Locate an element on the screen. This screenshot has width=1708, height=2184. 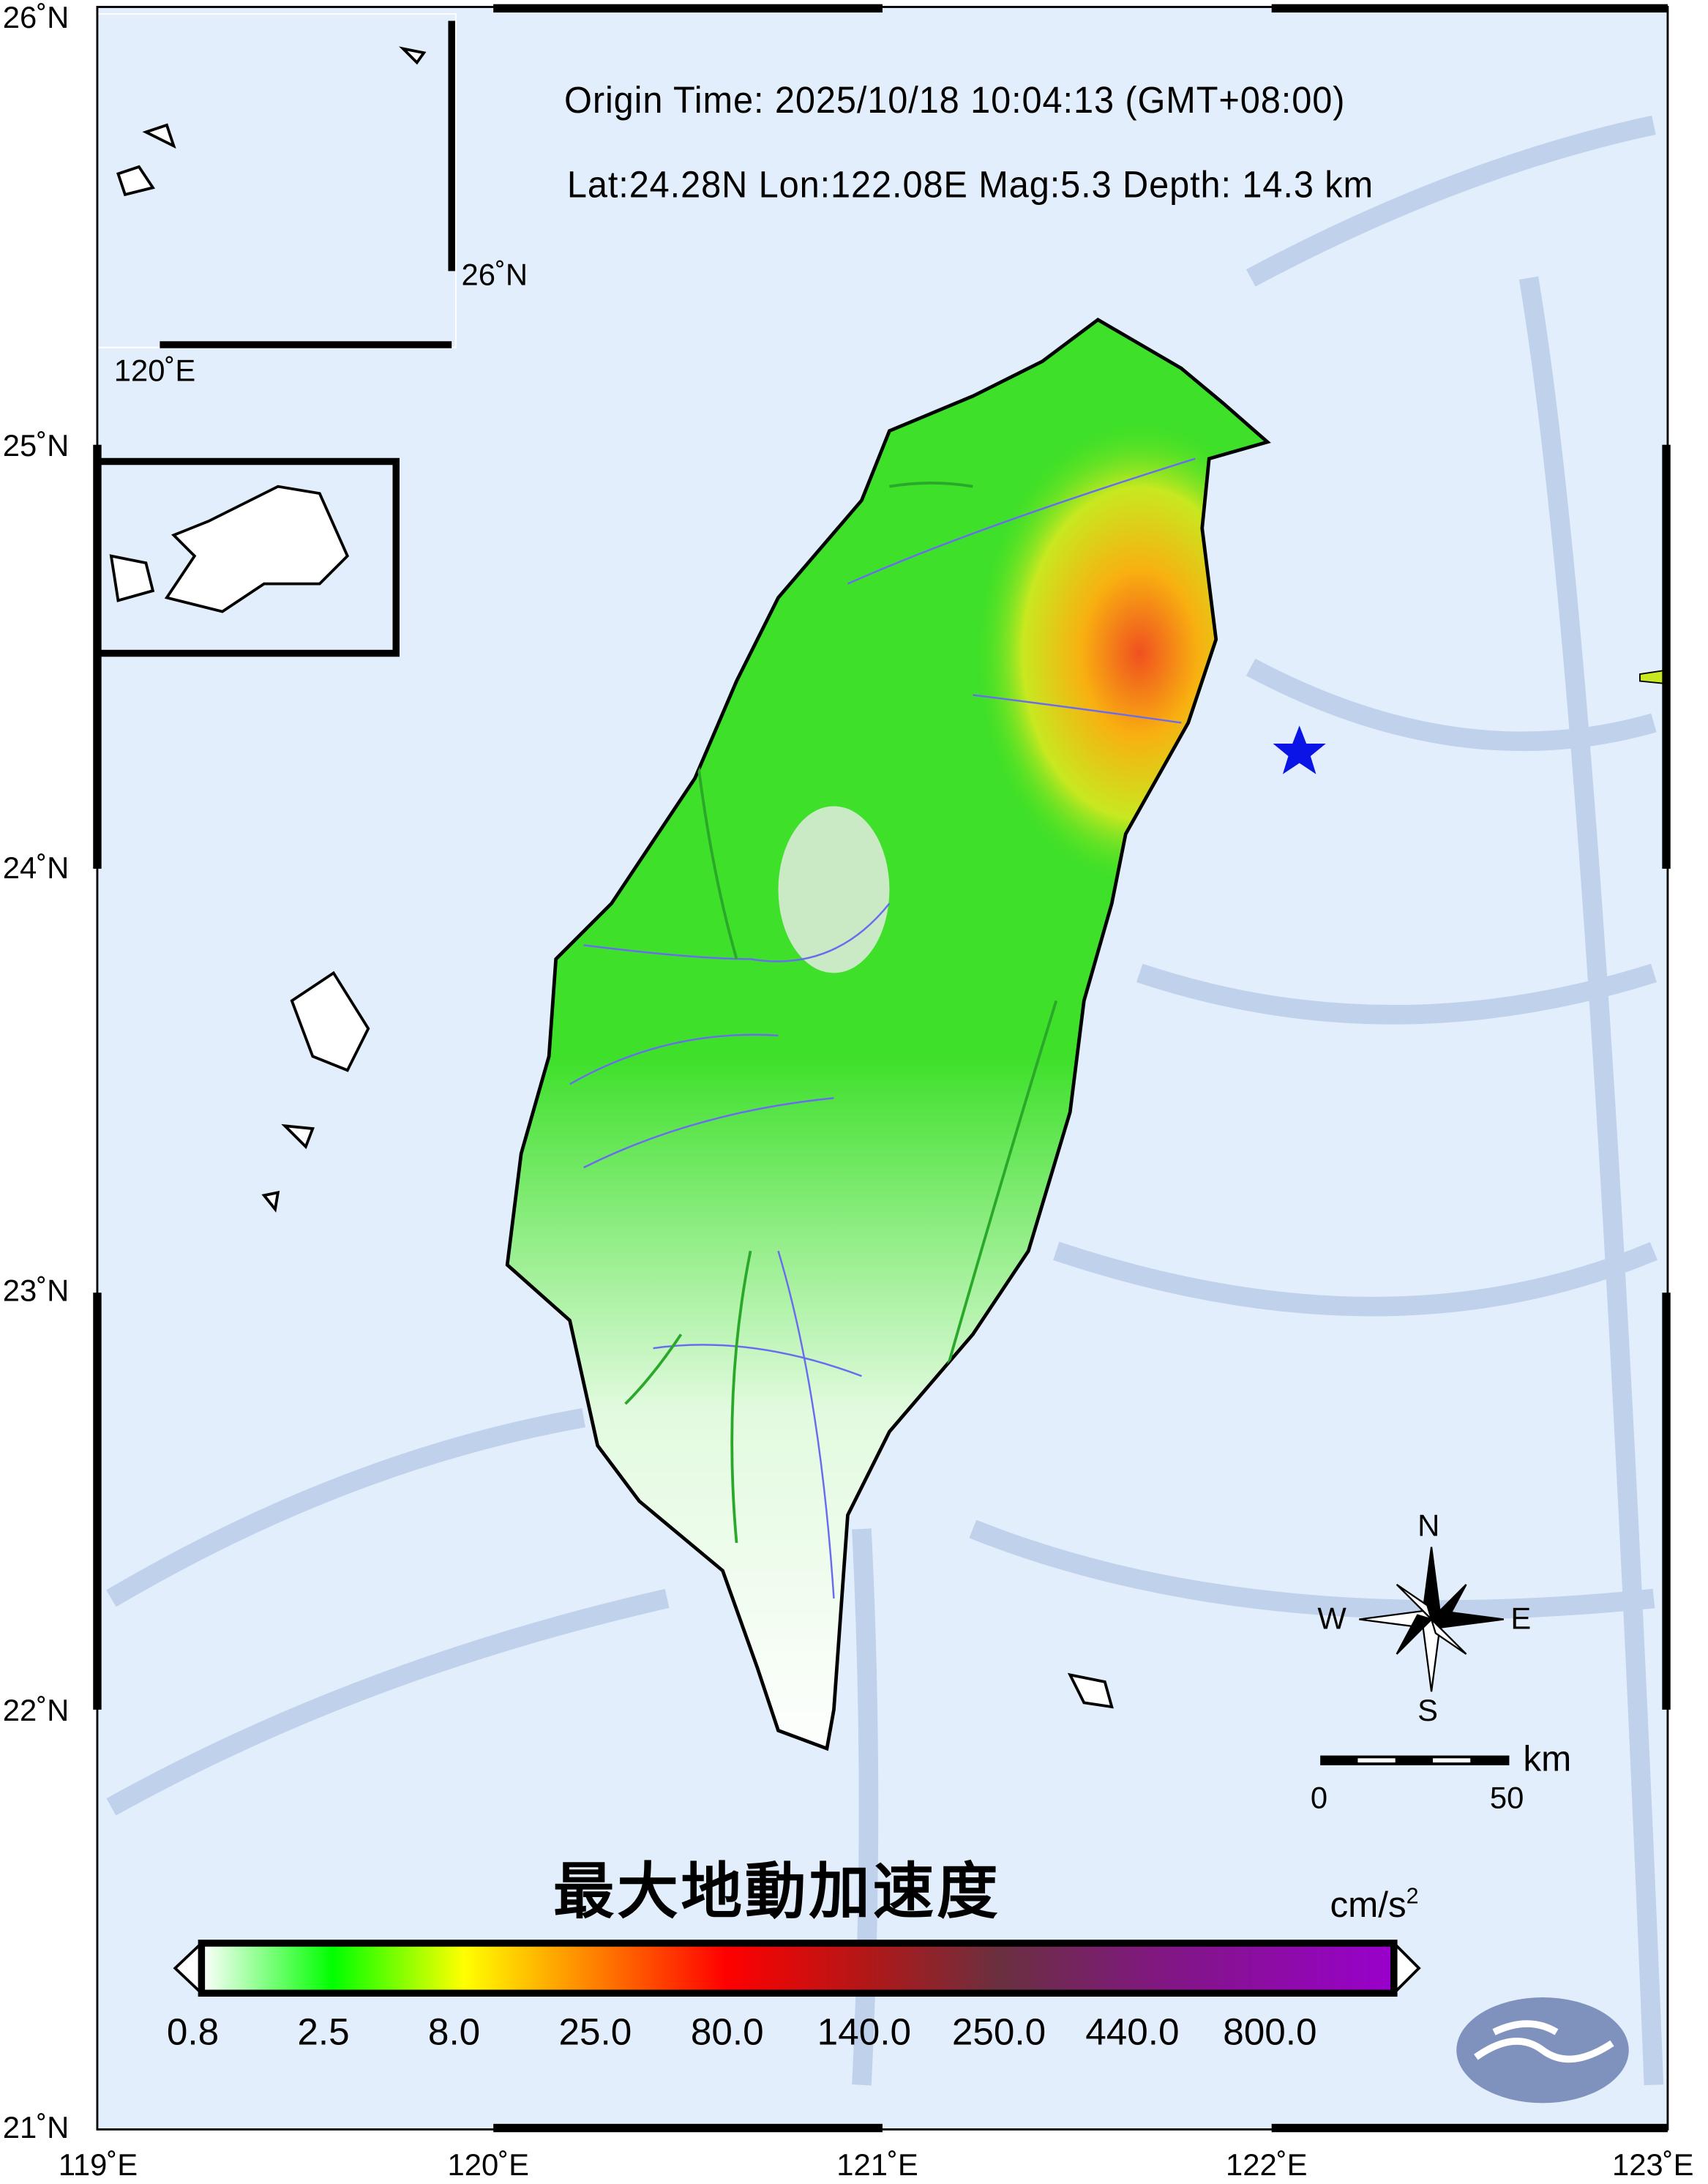
colorbar-tick-label: 140.0 is located at coordinates (864, 2032).